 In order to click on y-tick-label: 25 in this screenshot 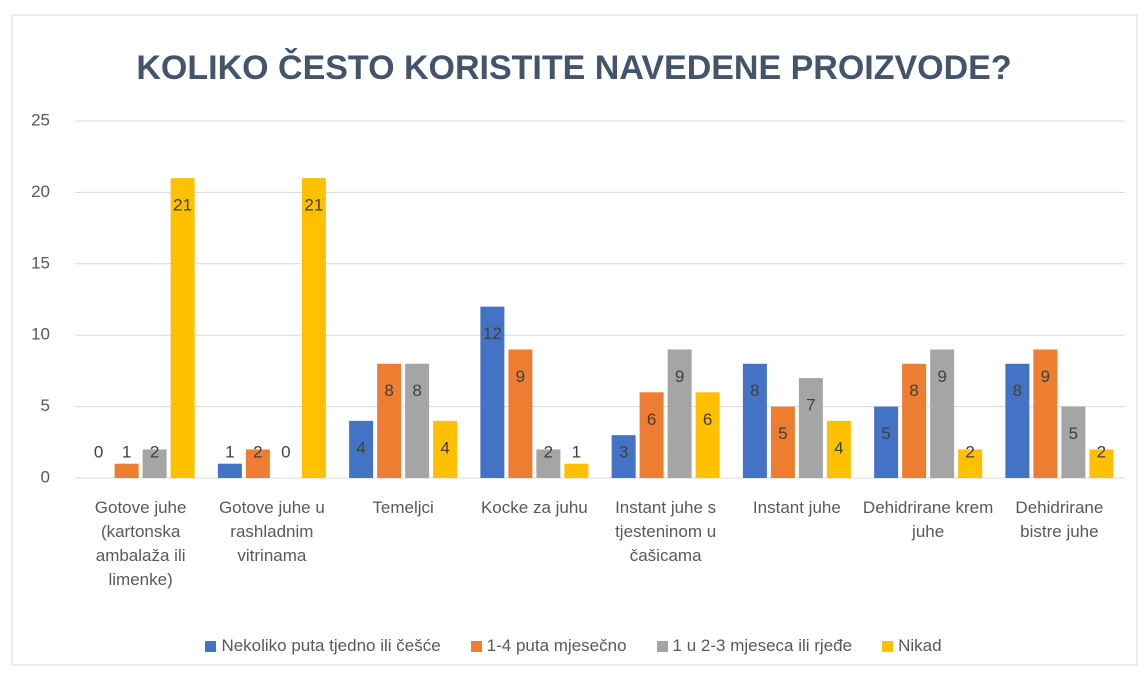, I will do `click(40, 119)`.